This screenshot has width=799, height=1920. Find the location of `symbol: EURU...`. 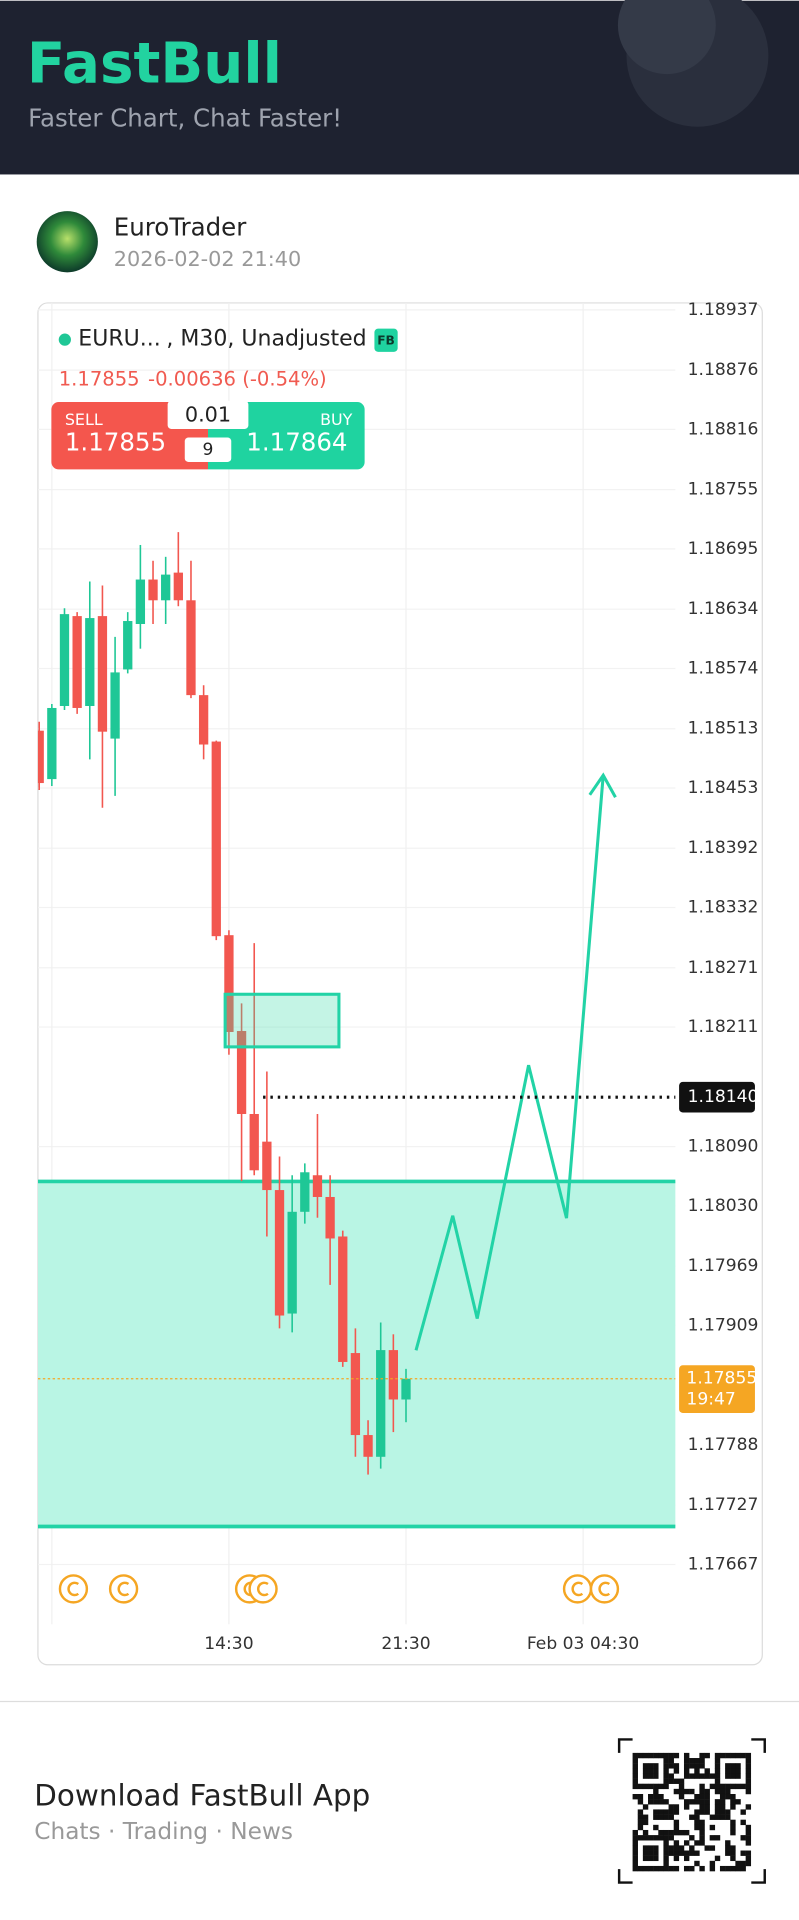

symbol: EURU... is located at coordinates (119, 339).